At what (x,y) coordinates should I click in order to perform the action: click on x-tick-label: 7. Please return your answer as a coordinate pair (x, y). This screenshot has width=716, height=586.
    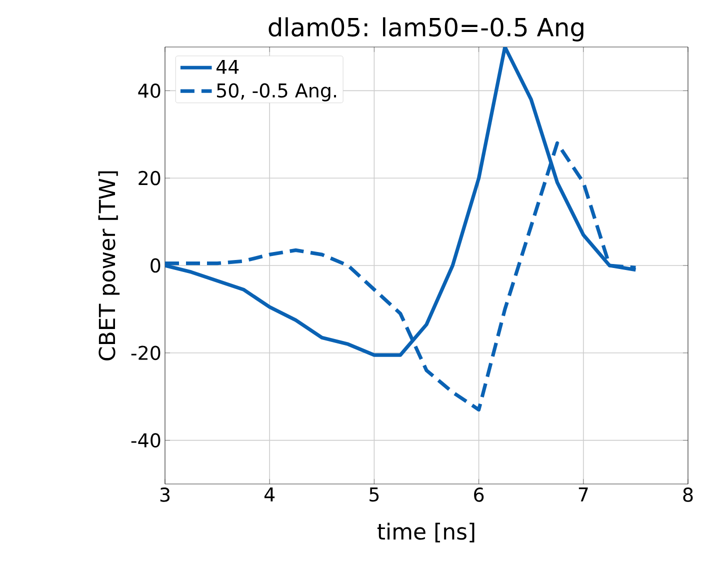
    Looking at the image, I should click on (583, 495).